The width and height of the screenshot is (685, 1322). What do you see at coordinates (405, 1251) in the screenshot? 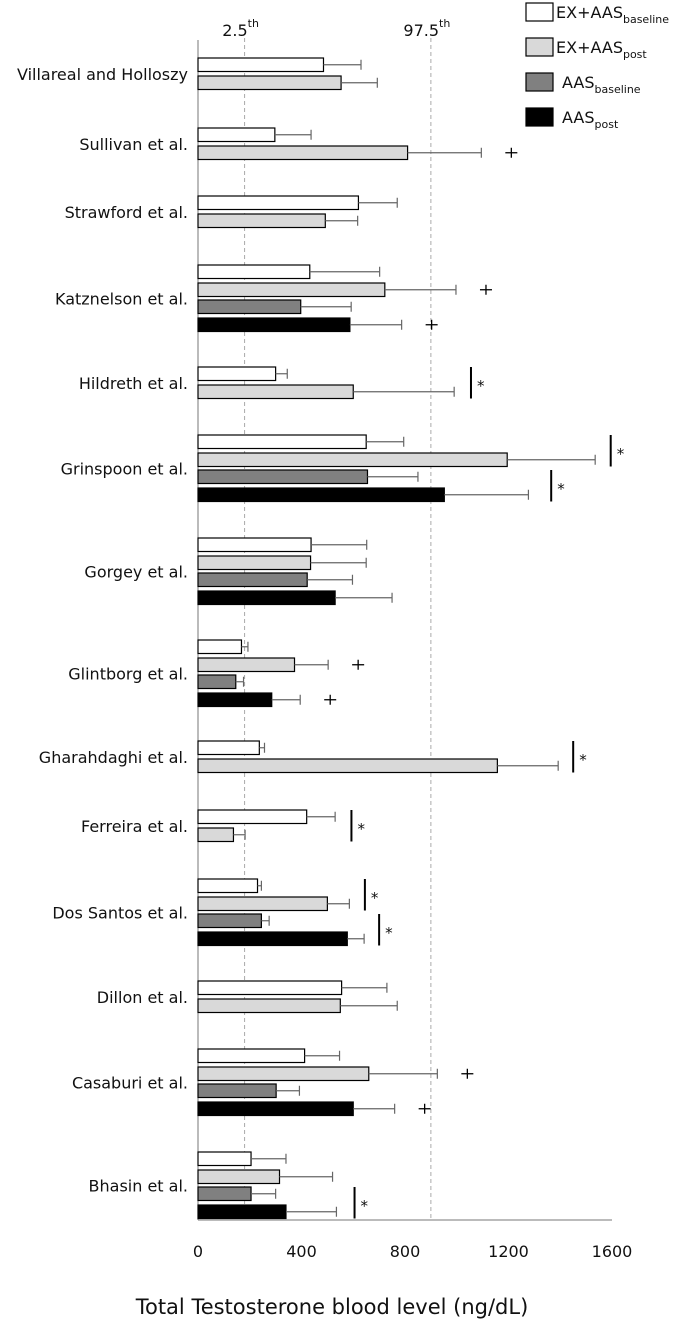
I see `x-tick-label: 800` at bounding box center [405, 1251].